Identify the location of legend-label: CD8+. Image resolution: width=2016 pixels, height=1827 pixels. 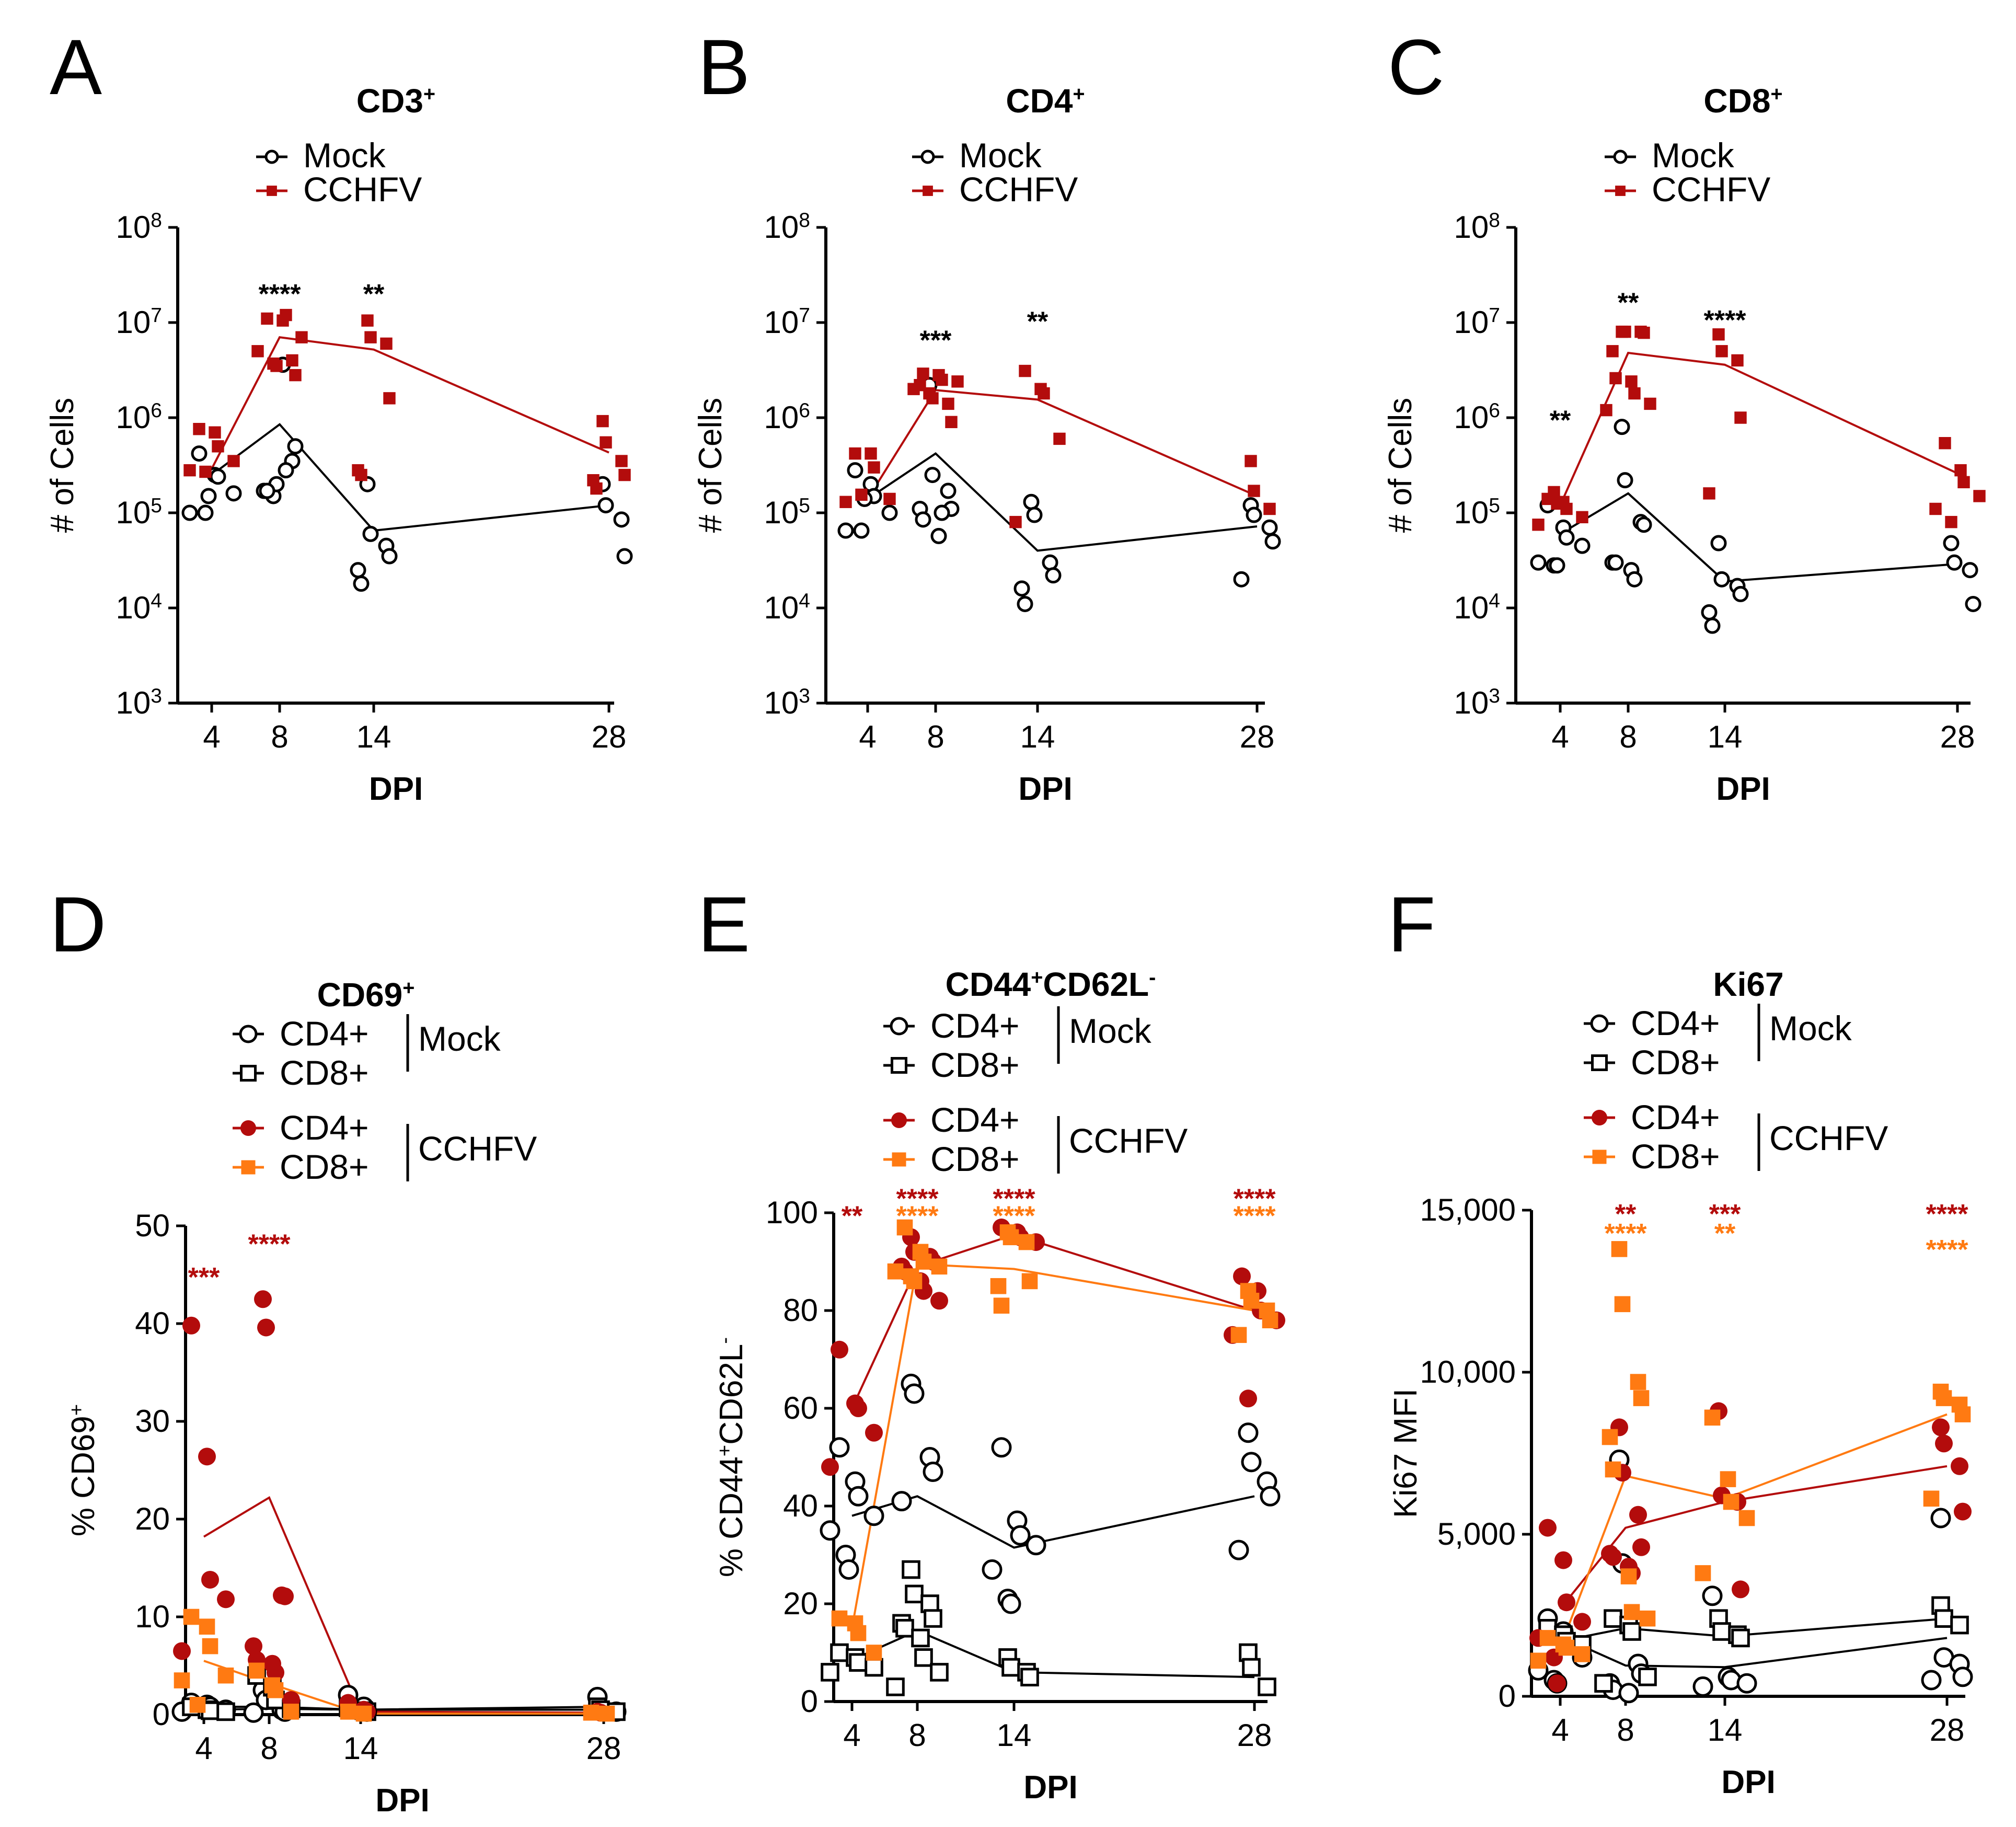
(324, 1166).